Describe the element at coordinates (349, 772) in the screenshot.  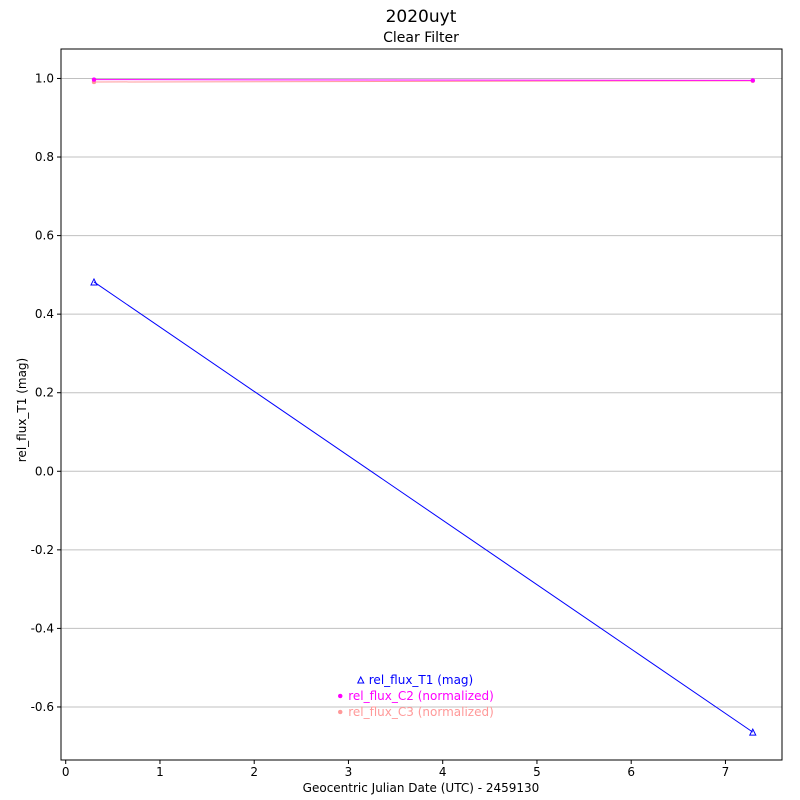
I see `x-tick-label: 3` at that location.